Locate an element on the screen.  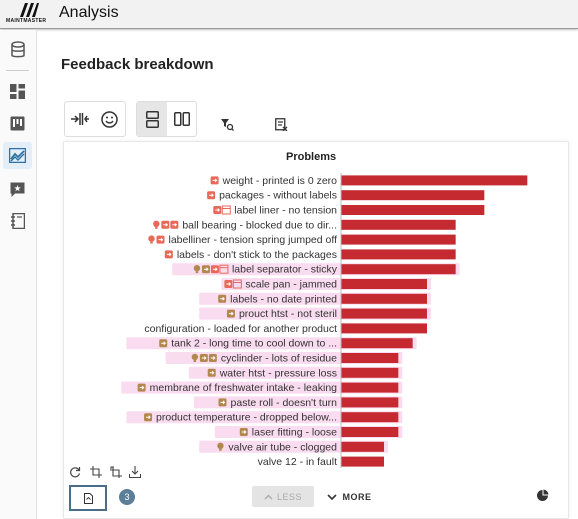
sidebar-item-feedback is located at coordinates (17, 189).